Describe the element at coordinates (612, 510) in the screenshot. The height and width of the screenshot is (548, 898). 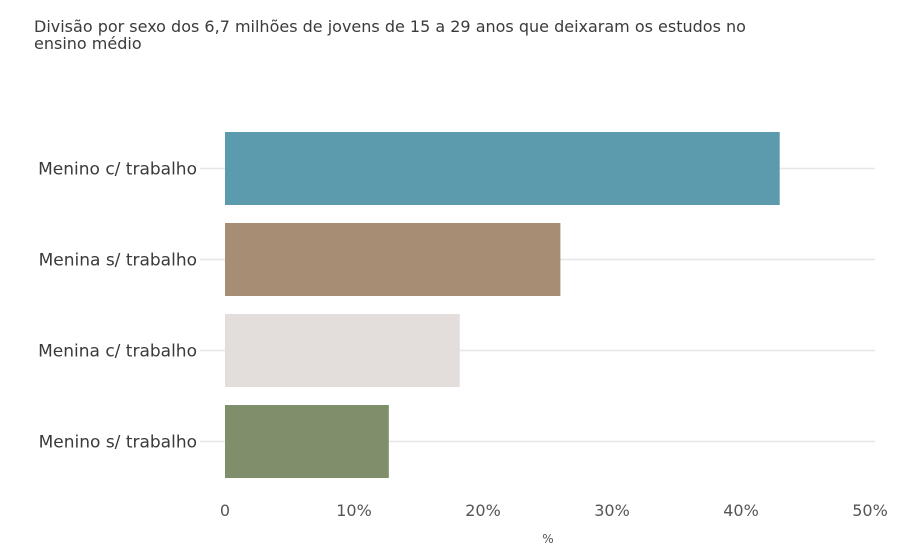
I see `x-tick-label: 30%` at that location.